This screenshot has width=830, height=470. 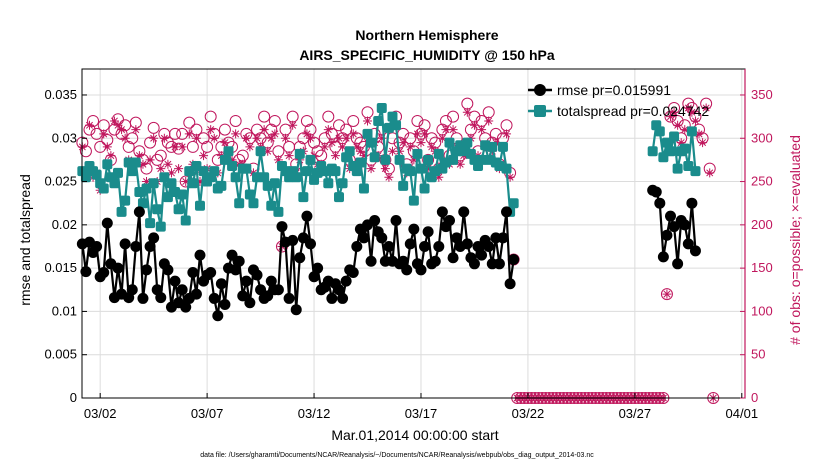 What do you see at coordinates (100, 413) in the screenshot?
I see `x-tick-label: 03/02` at bounding box center [100, 413].